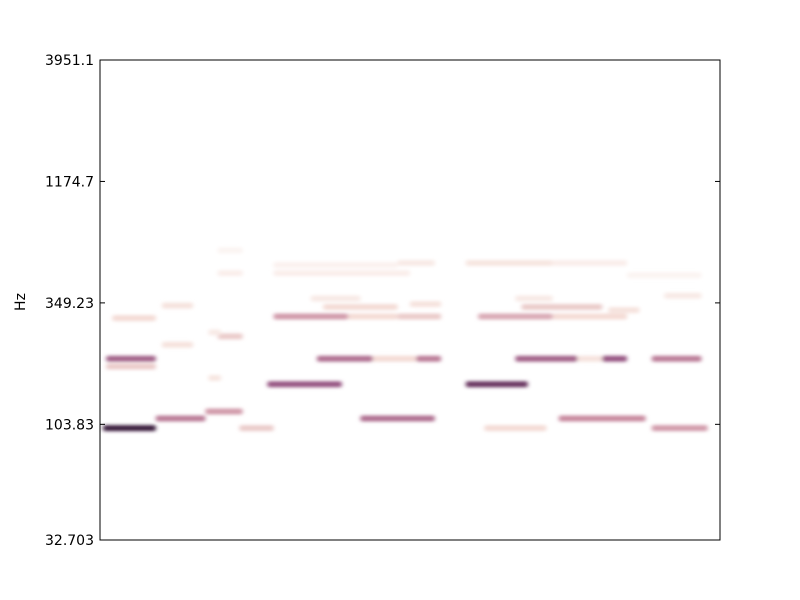 Image resolution: width=800 pixels, height=600 pixels. Describe the element at coordinates (69, 304) in the screenshot. I see `y-tick-label: 349.23` at that location.